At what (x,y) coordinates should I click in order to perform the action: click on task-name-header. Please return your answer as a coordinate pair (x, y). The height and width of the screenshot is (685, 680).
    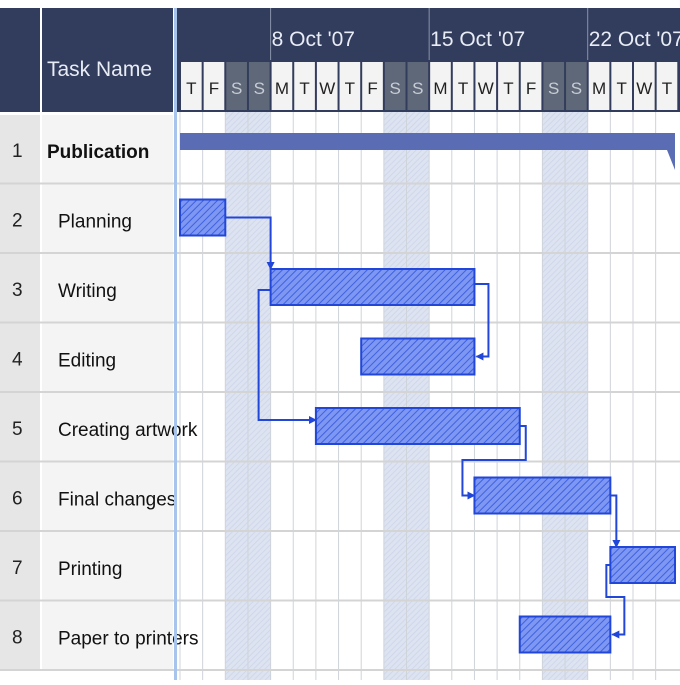
    Looking at the image, I should click on (107, 60).